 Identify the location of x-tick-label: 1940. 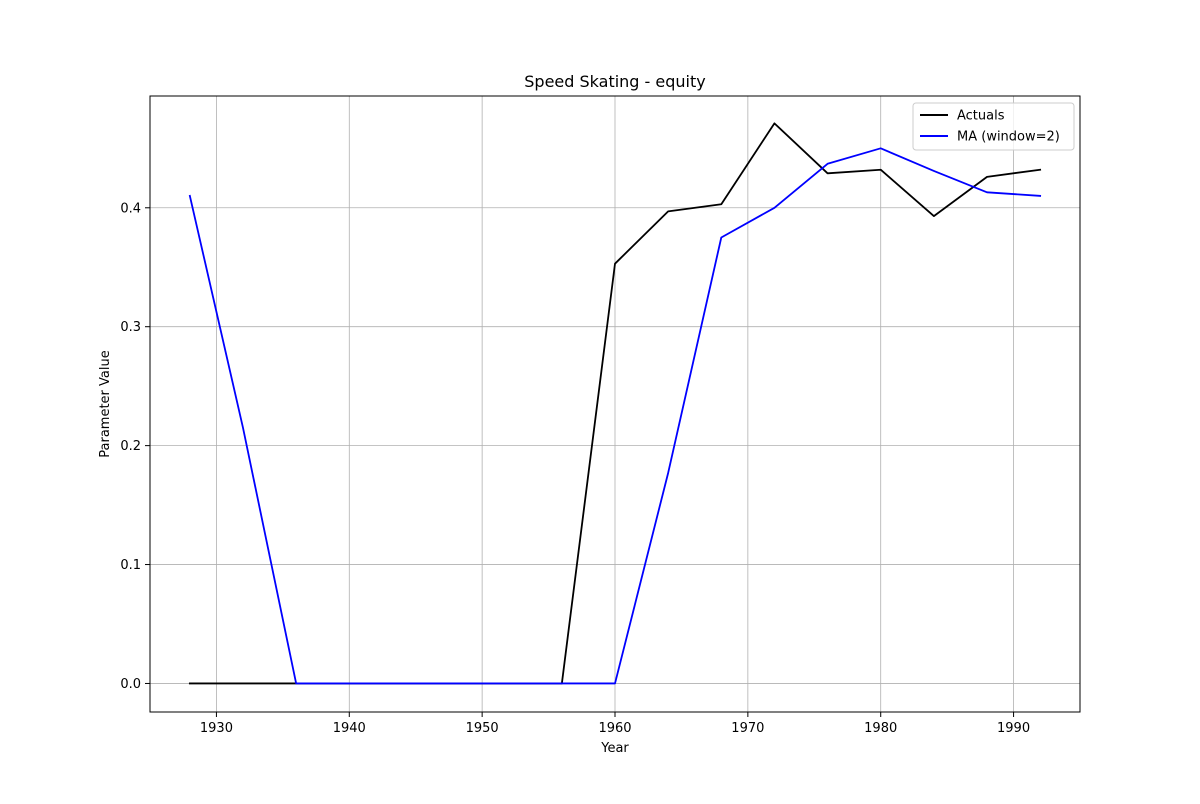
(349, 728).